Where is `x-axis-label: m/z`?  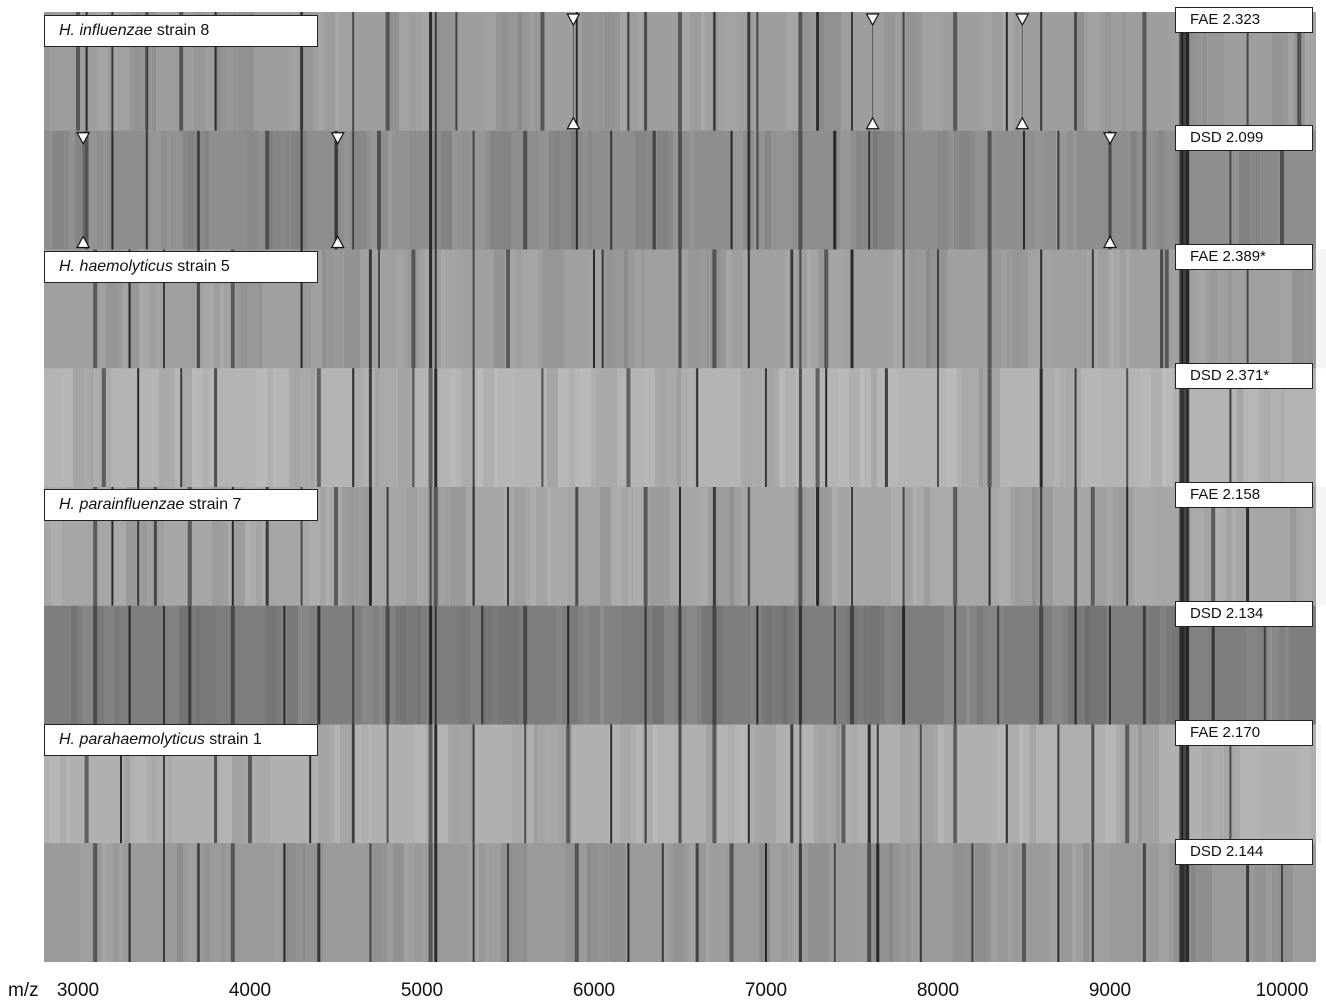
x-axis-label: m/z is located at coordinates (23, 990).